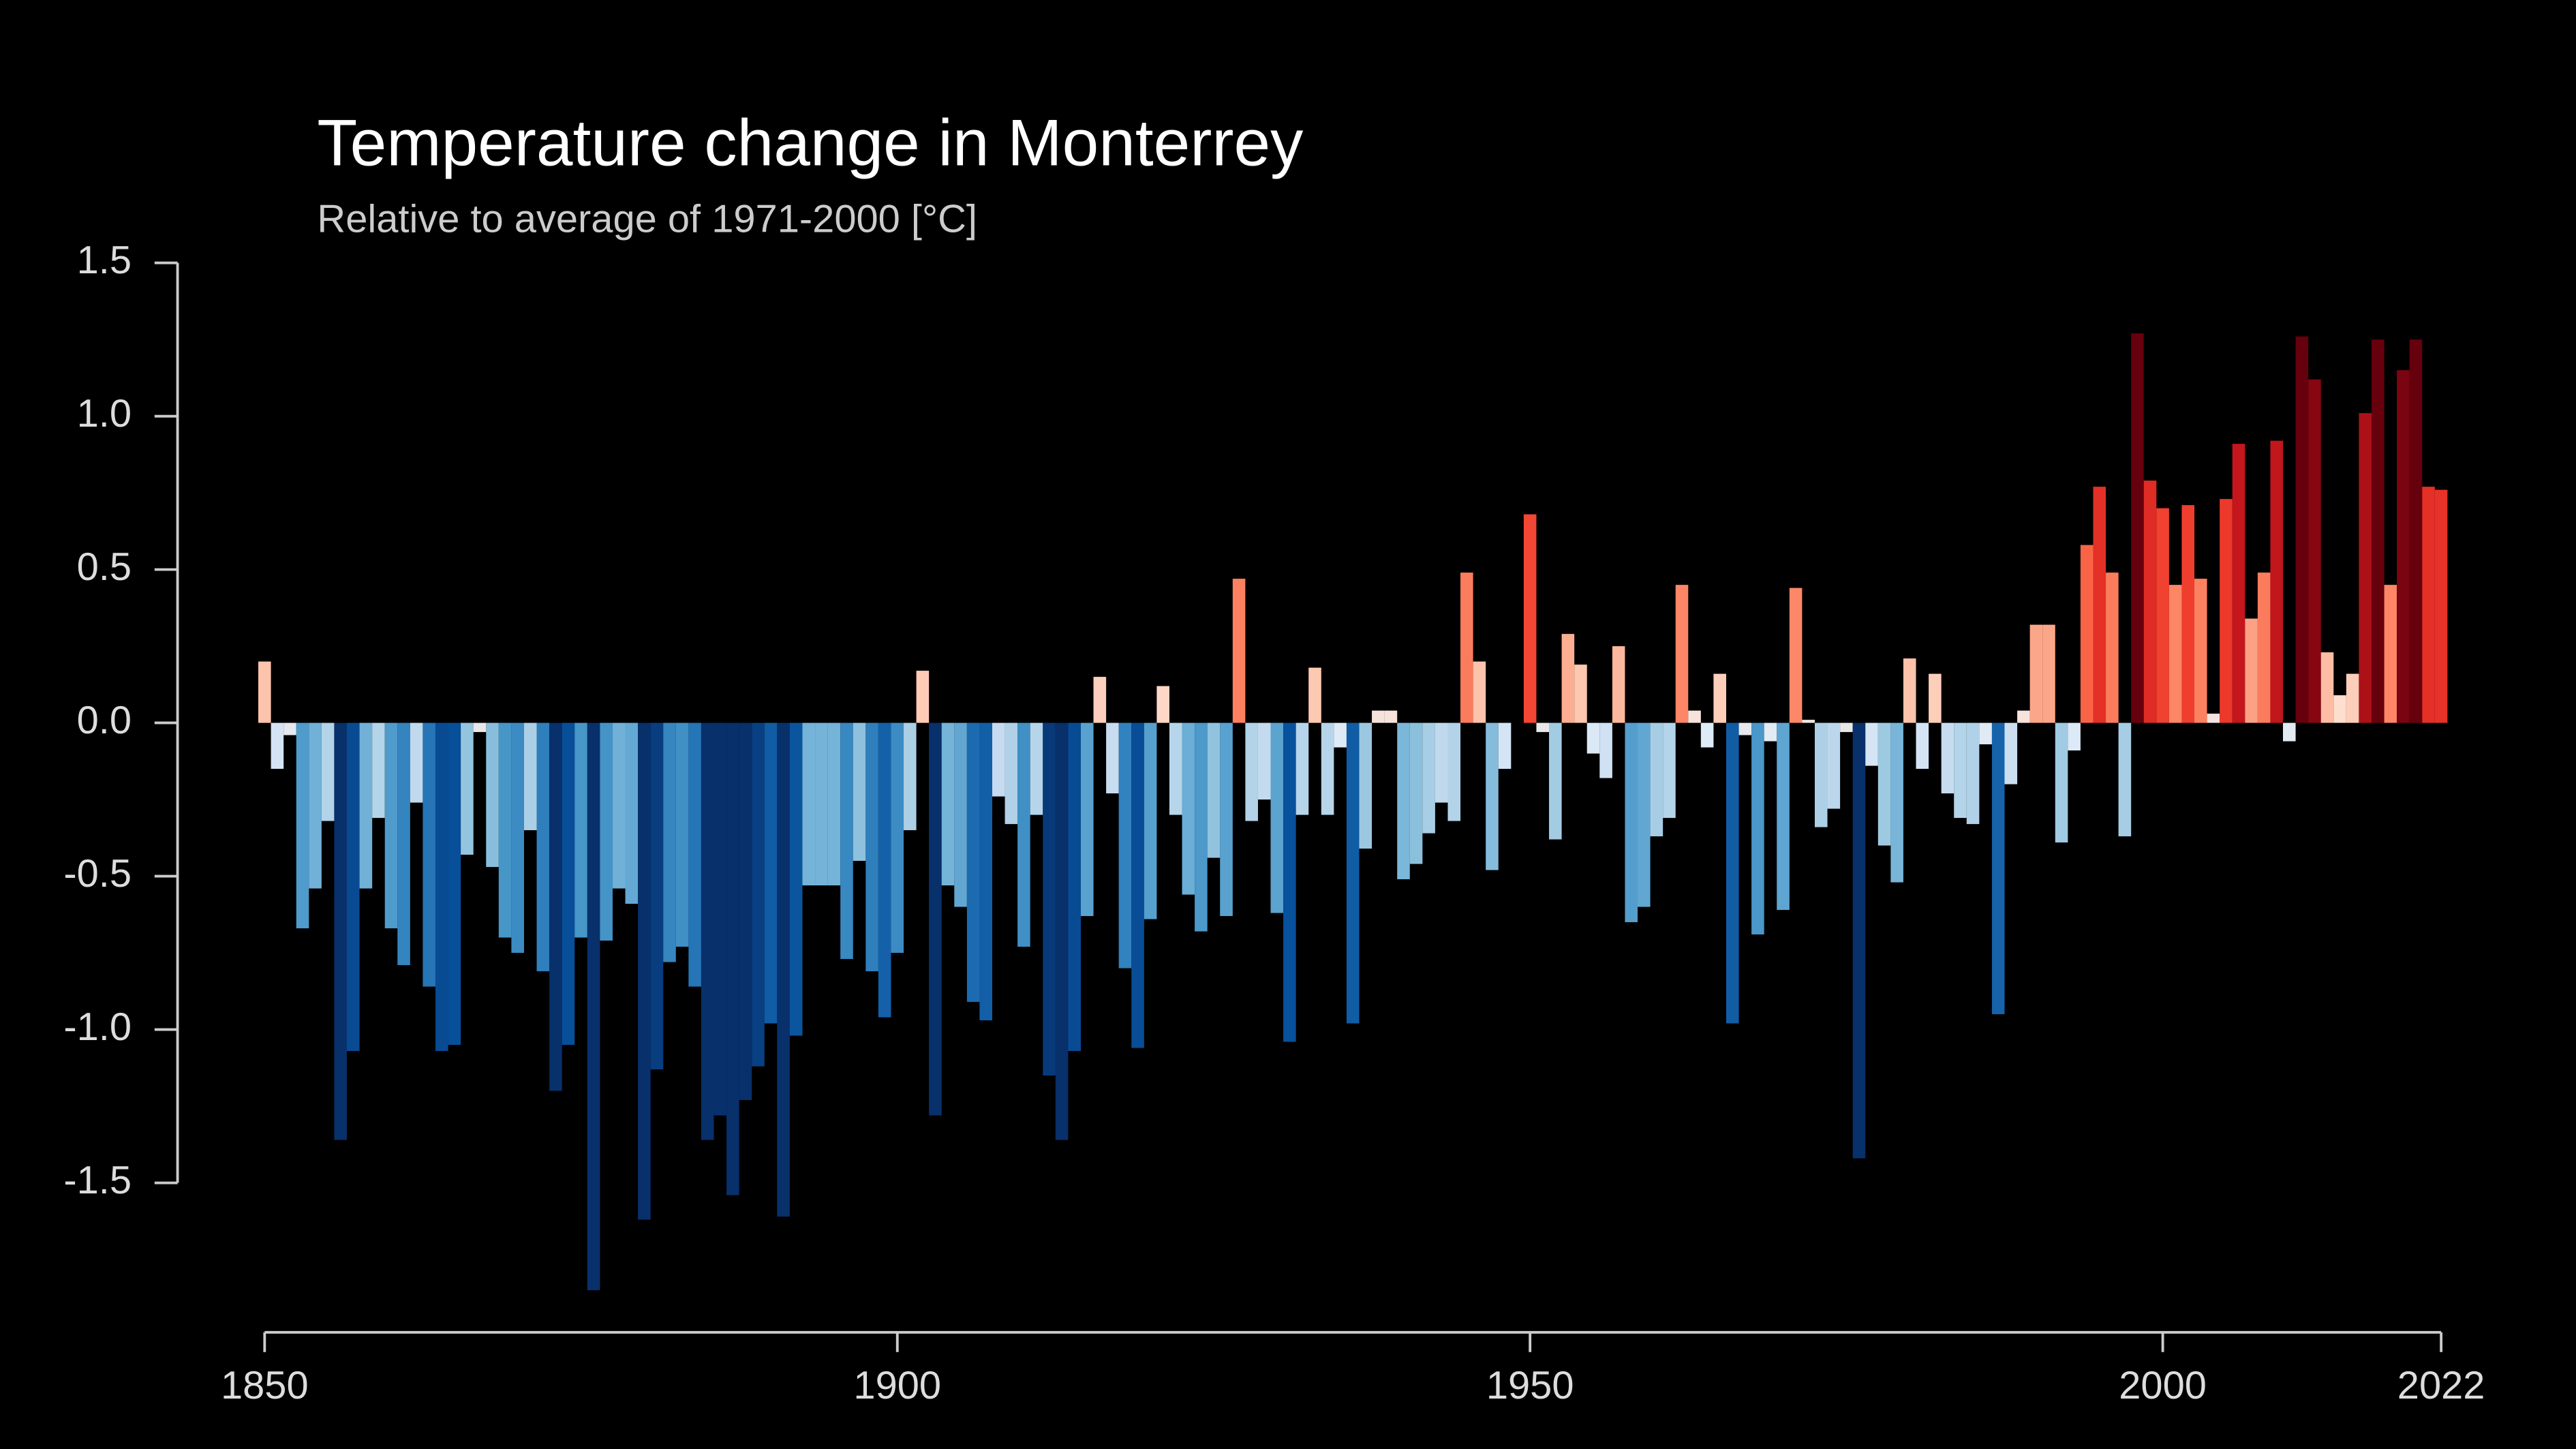 The height and width of the screenshot is (1449, 2576). What do you see at coordinates (647, 219) in the screenshot?
I see `chart-subtitle: Relative to average of 1971-2000 [°C]` at bounding box center [647, 219].